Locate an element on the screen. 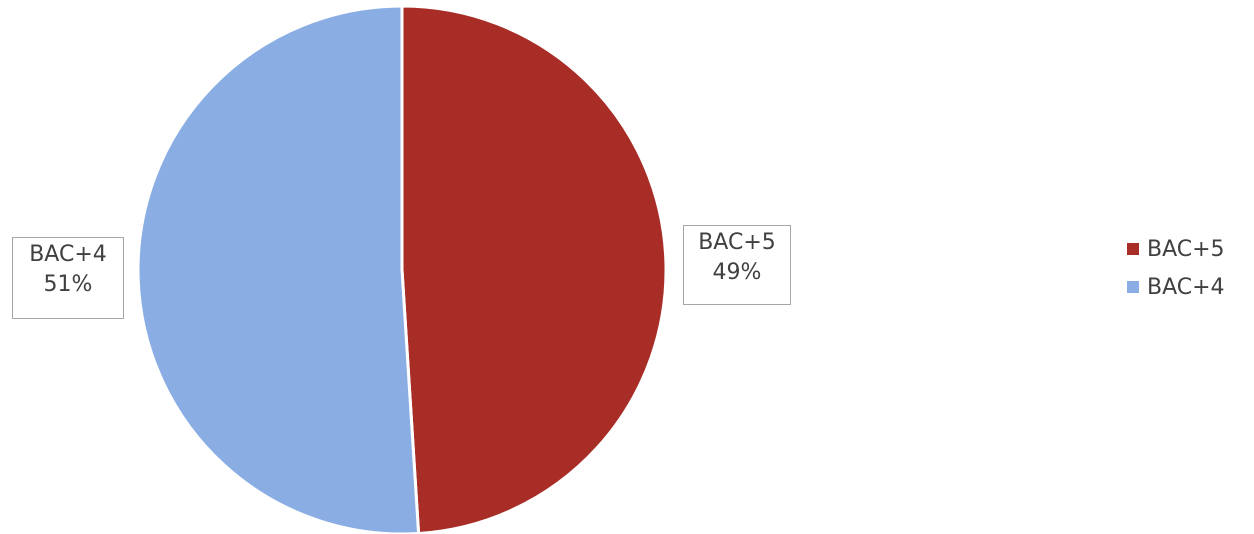  data-label-bac4: BAC+4 51% is located at coordinates (68, 278).